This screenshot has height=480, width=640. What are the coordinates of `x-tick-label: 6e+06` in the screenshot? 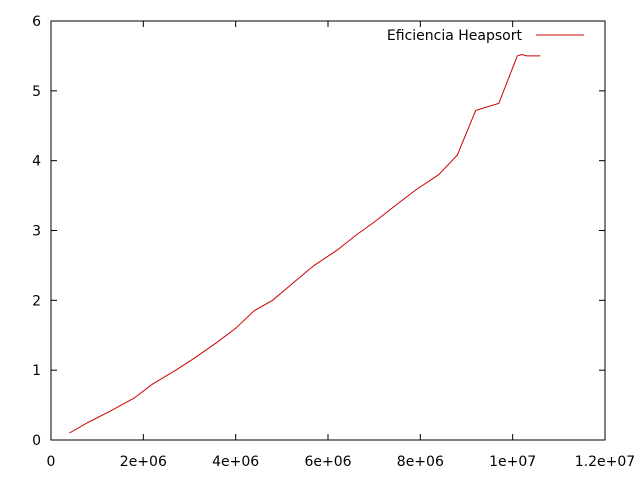 It's located at (327, 462).